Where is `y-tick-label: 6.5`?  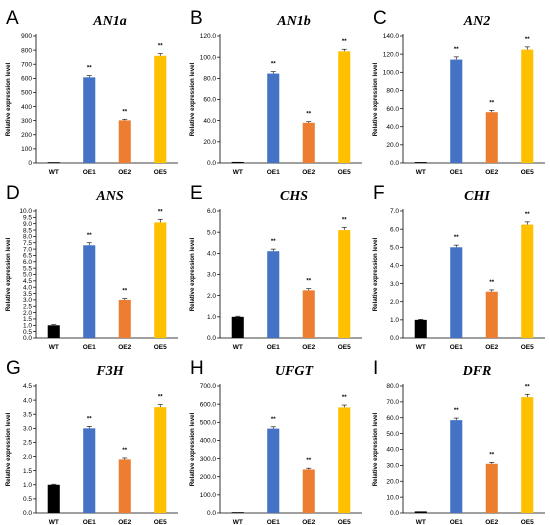
y-tick-label: 6.5 is located at coordinates (27, 256).